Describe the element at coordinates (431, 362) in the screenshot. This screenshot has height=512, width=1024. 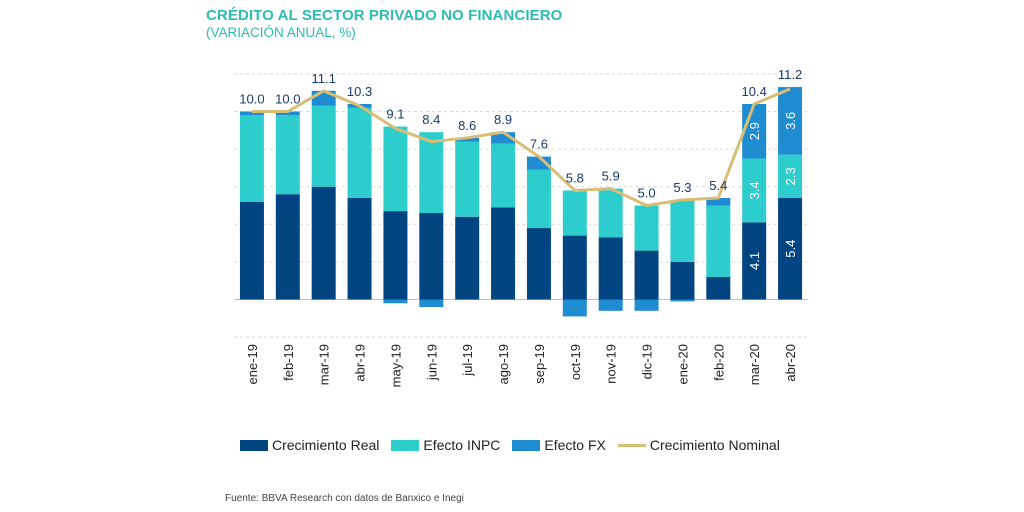
I see `x-tick-label: jun-19` at that location.